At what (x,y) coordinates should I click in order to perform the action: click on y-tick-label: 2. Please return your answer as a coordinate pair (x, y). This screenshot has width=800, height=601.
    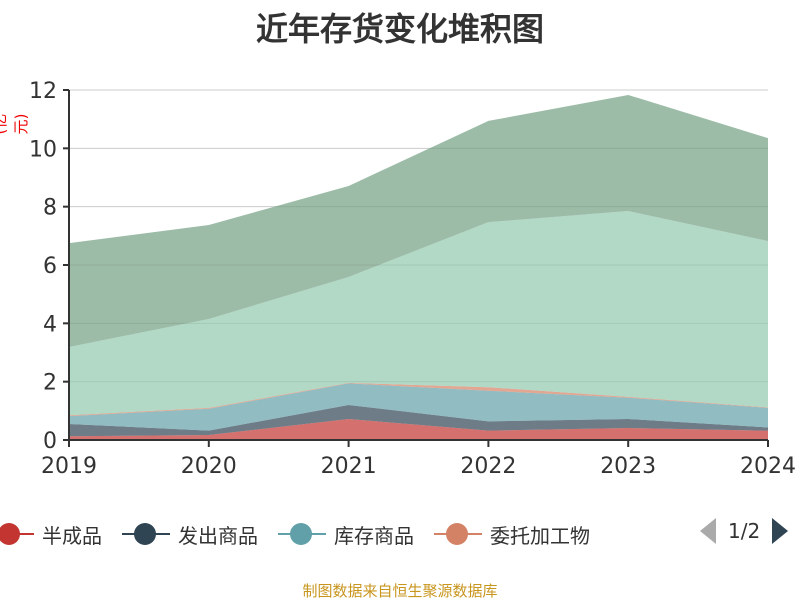
    Looking at the image, I should click on (50, 383).